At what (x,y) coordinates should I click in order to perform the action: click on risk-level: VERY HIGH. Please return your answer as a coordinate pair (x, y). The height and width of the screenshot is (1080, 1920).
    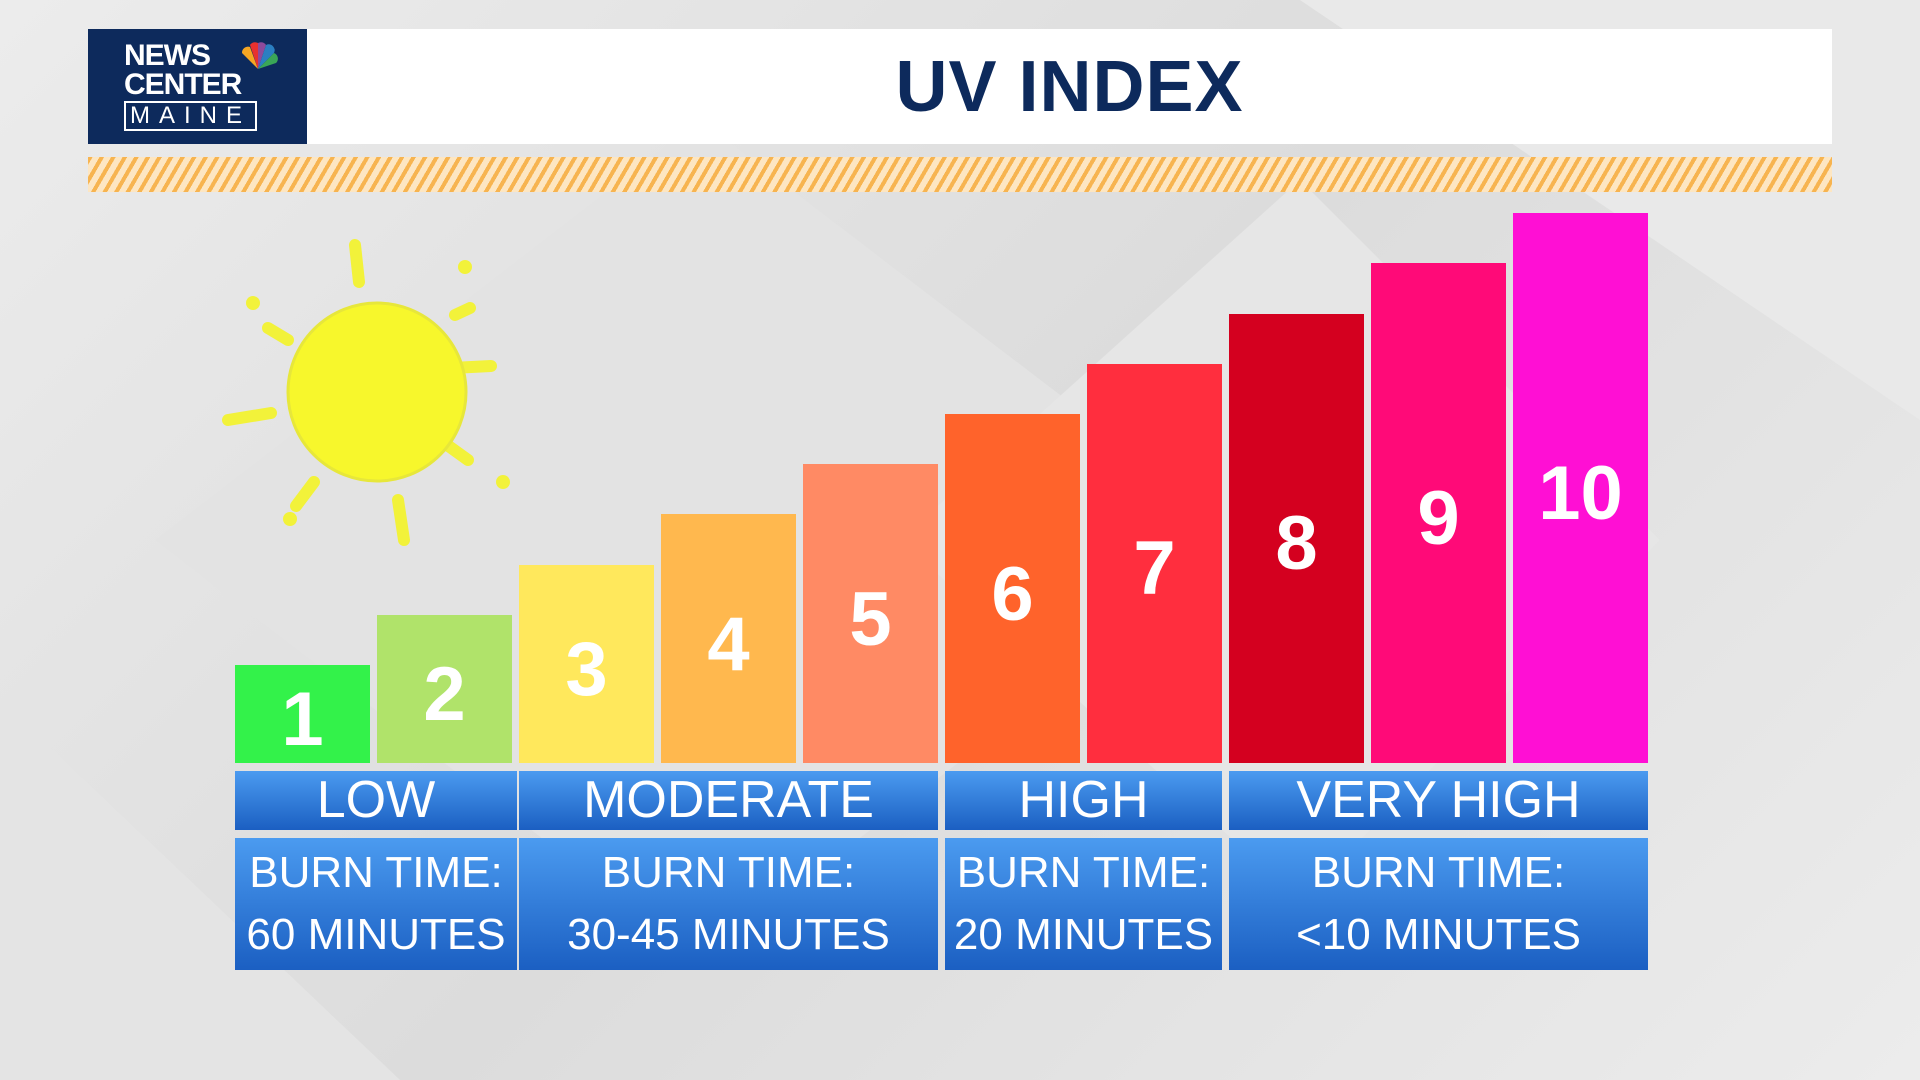
    Looking at the image, I should click on (1438, 800).